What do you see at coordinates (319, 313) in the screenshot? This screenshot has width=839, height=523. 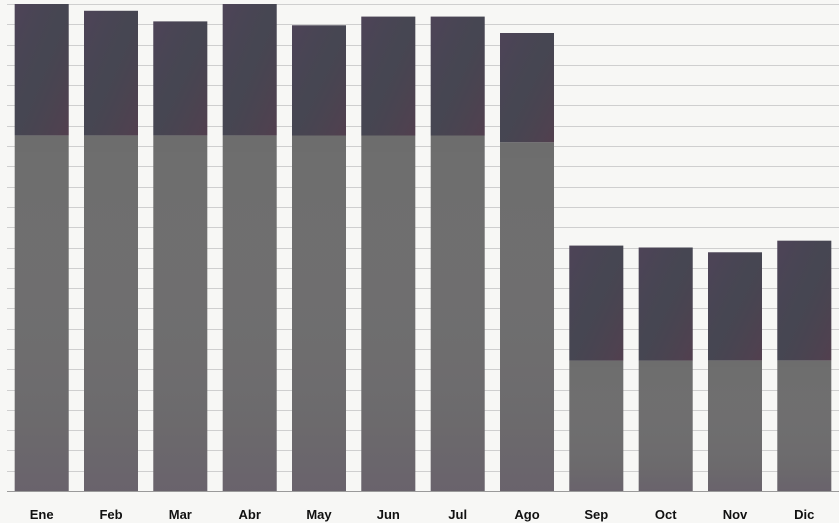 I see `bar-texture-may-lower` at bounding box center [319, 313].